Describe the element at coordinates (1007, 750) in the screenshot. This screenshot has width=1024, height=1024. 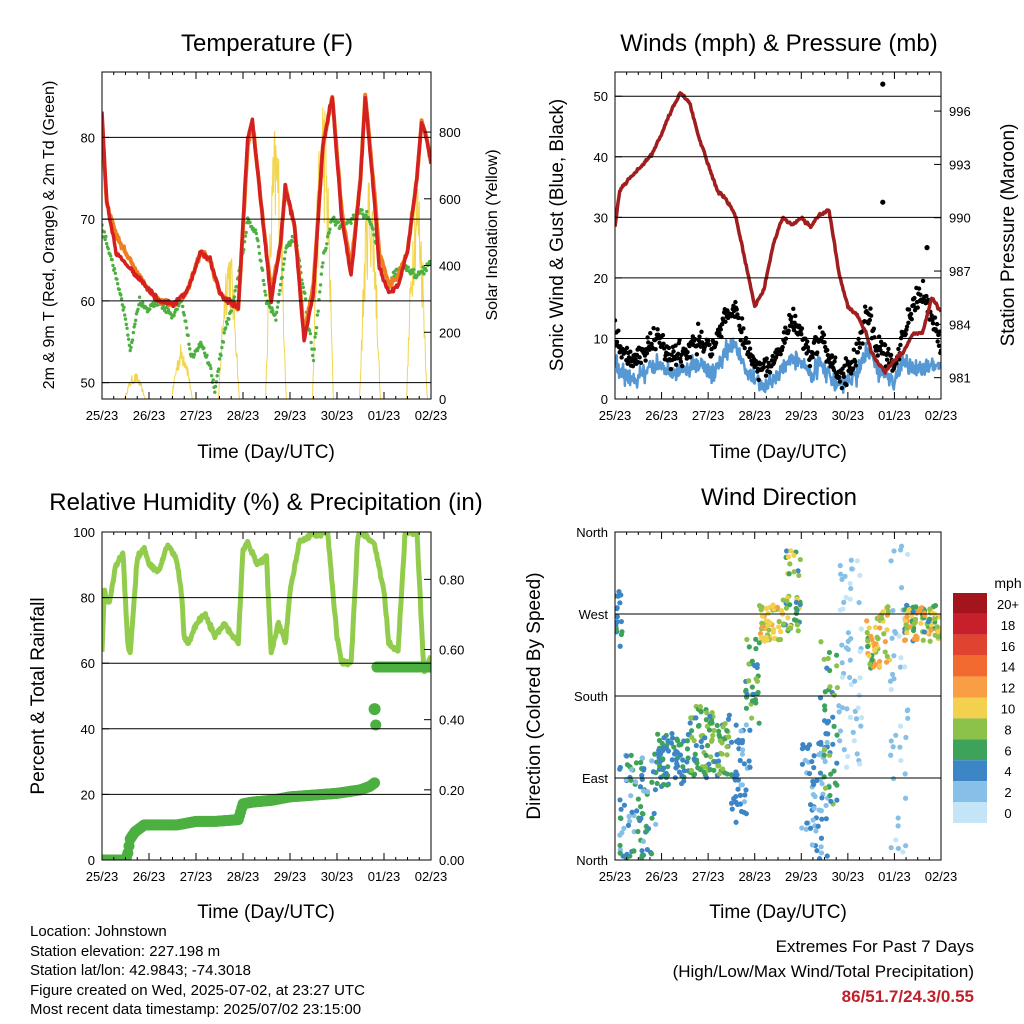
I see `speed-legend-label: 6` at that location.